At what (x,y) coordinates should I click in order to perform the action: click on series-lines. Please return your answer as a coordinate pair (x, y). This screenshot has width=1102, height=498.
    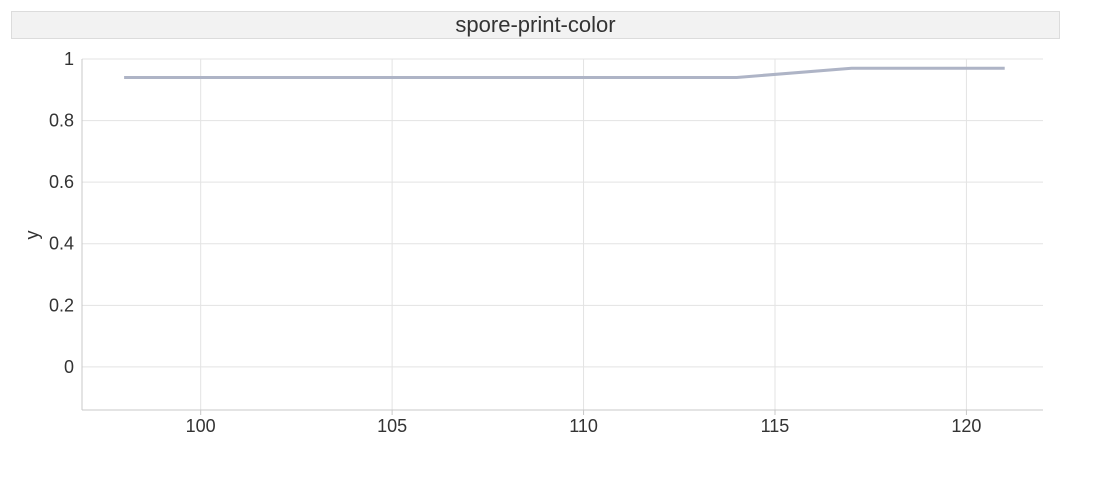
    Looking at the image, I should click on (564, 72).